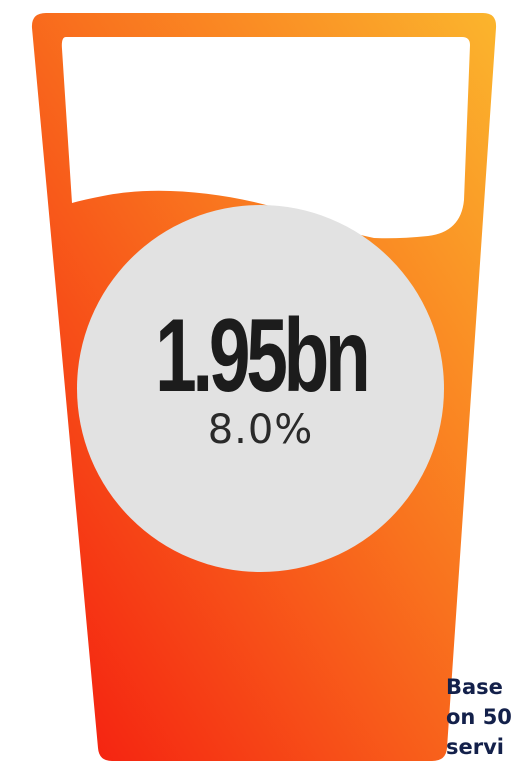  What do you see at coordinates (475, 747) in the screenshot?
I see `footnote-line: servi` at bounding box center [475, 747].